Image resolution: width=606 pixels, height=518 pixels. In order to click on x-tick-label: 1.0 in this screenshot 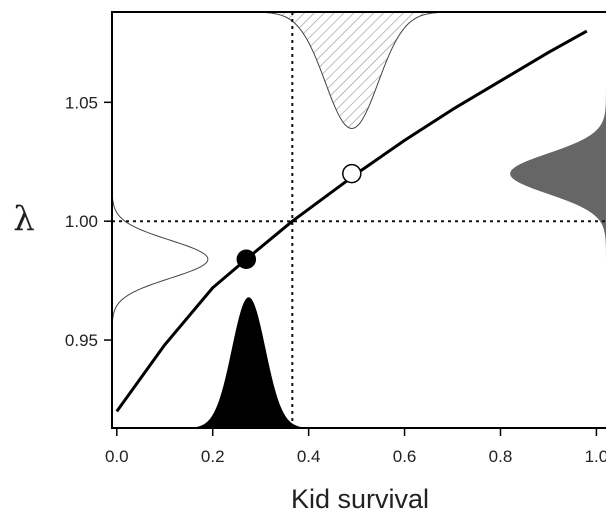, I will do `click(595, 456)`.